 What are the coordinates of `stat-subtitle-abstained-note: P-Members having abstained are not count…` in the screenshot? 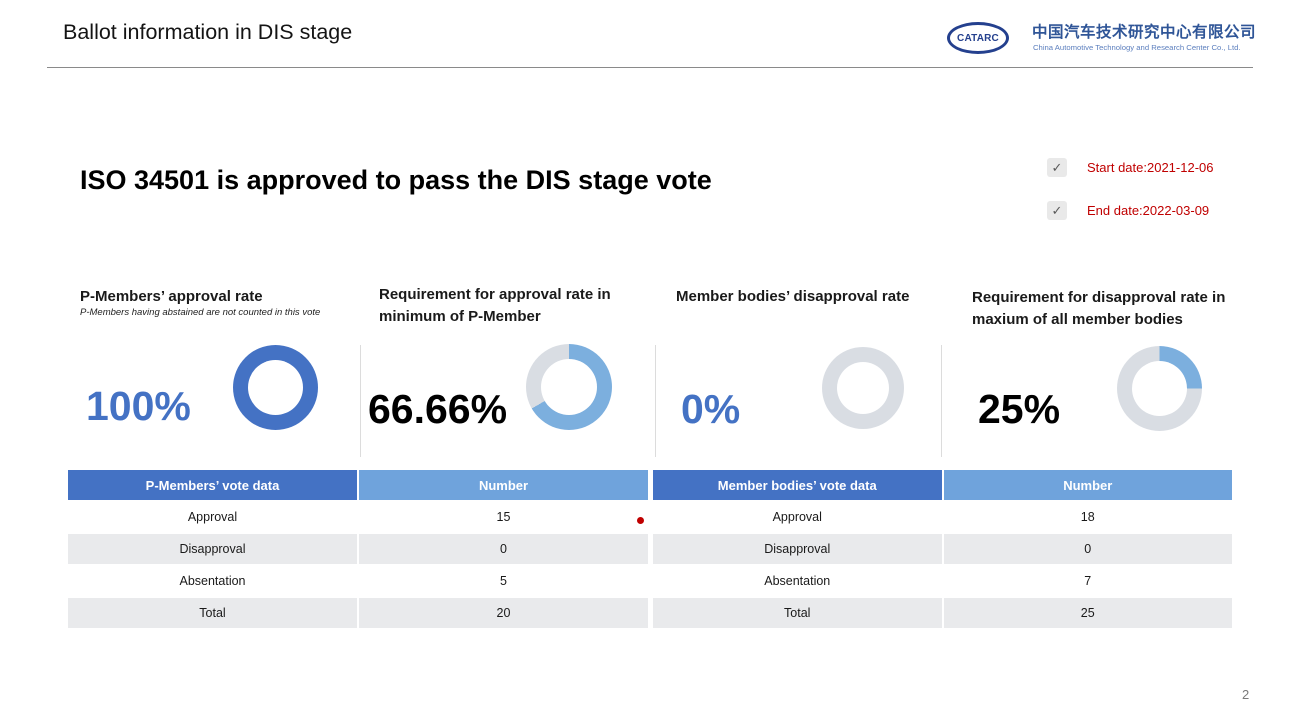 It's located at (200, 312).